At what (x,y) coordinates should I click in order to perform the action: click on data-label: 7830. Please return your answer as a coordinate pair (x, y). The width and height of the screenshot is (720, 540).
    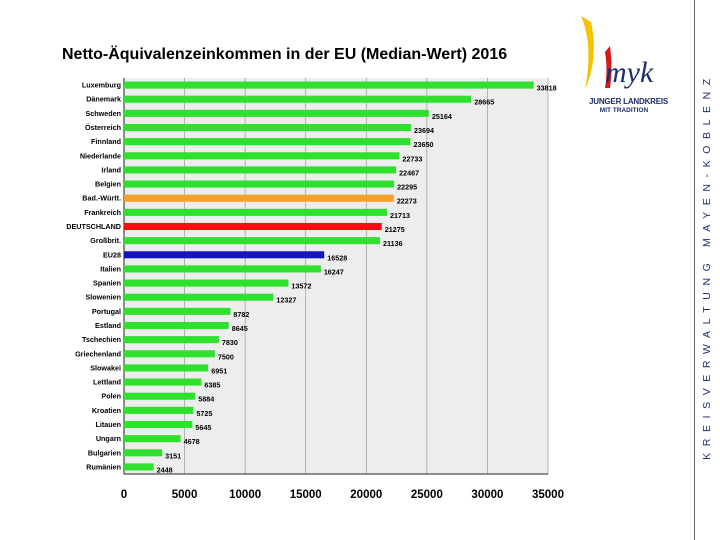
    Looking at the image, I should click on (230, 342).